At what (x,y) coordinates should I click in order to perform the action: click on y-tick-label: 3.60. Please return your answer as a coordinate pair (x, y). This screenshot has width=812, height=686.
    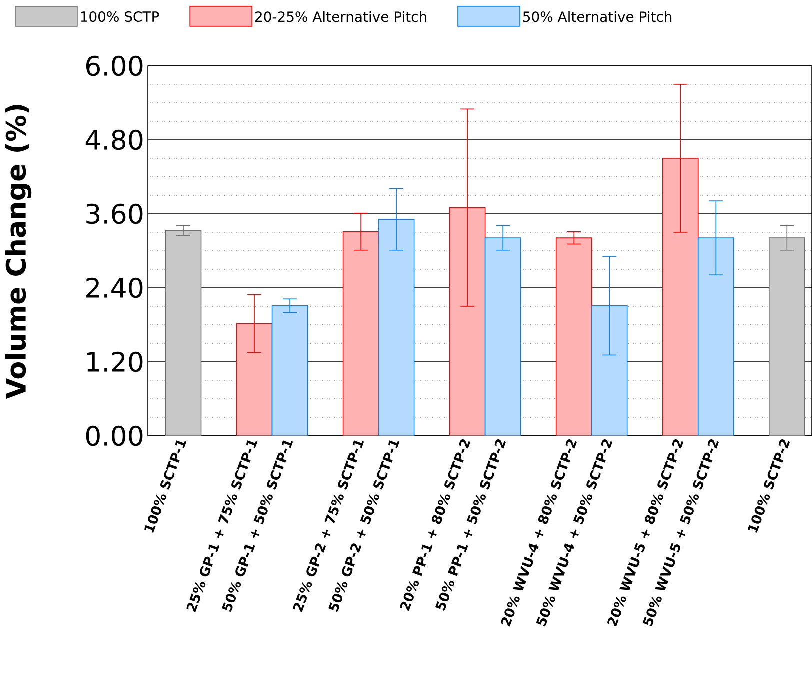
    Looking at the image, I should click on (114, 214).